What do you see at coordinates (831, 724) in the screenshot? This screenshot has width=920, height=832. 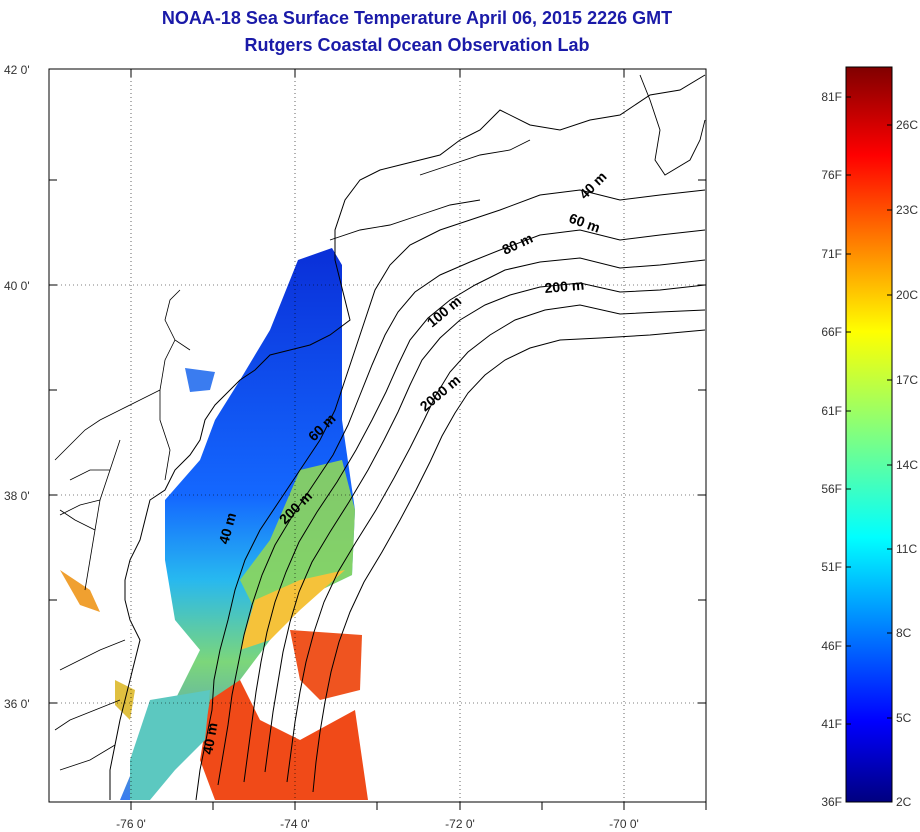 I see `colorbar-f-label: 41F` at bounding box center [831, 724].